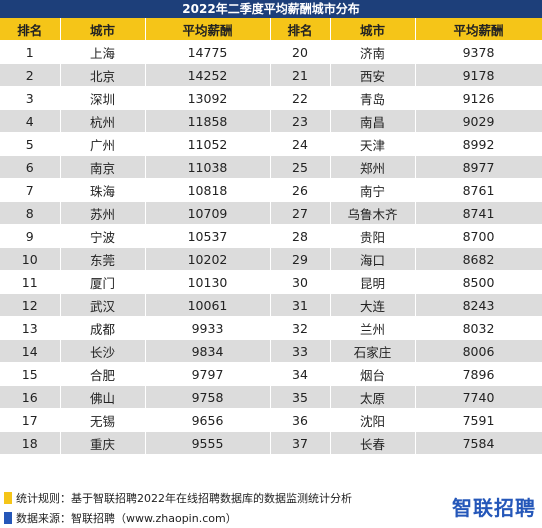  What do you see at coordinates (300, 259) in the screenshot?
I see `cell-rank-right: 29` at bounding box center [300, 259].